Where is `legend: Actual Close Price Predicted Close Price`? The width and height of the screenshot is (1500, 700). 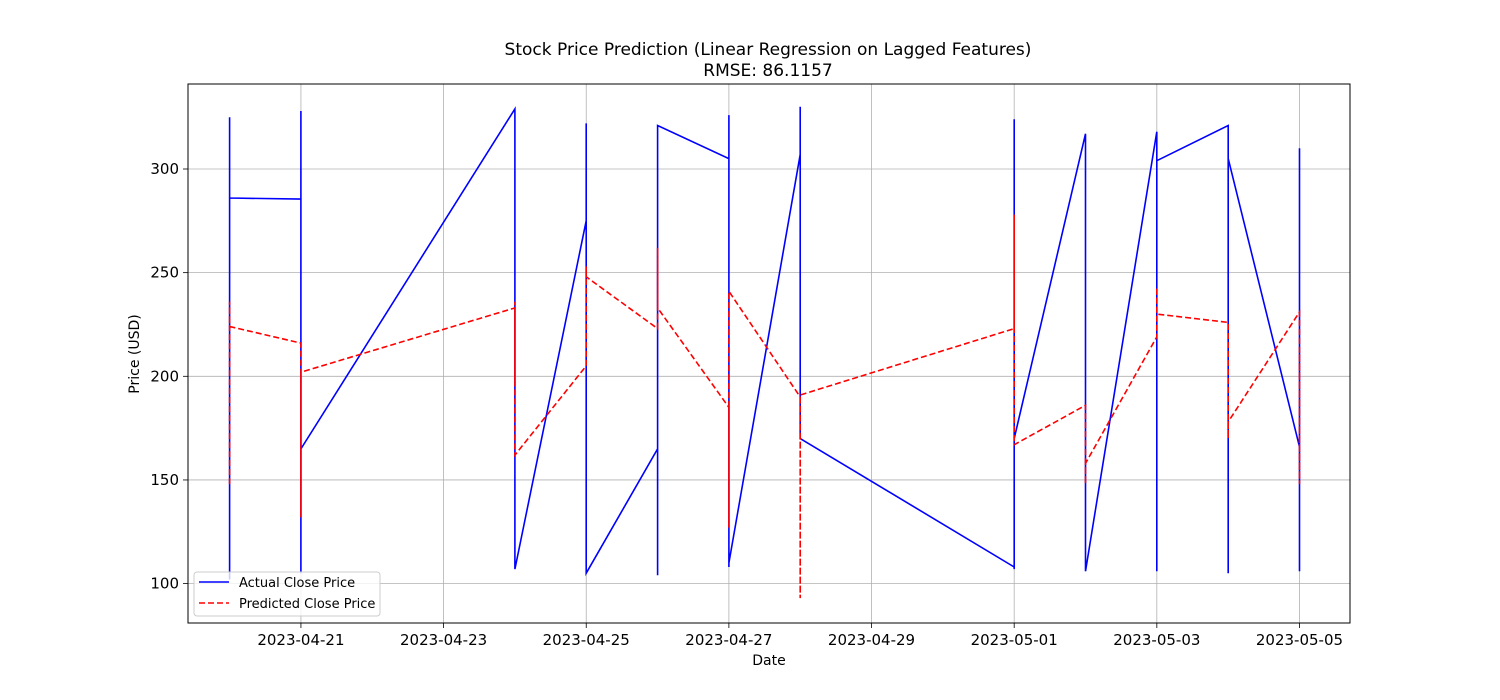
legend: Actual Close Price Predicted Close Price is located at coordinates (287, 594).